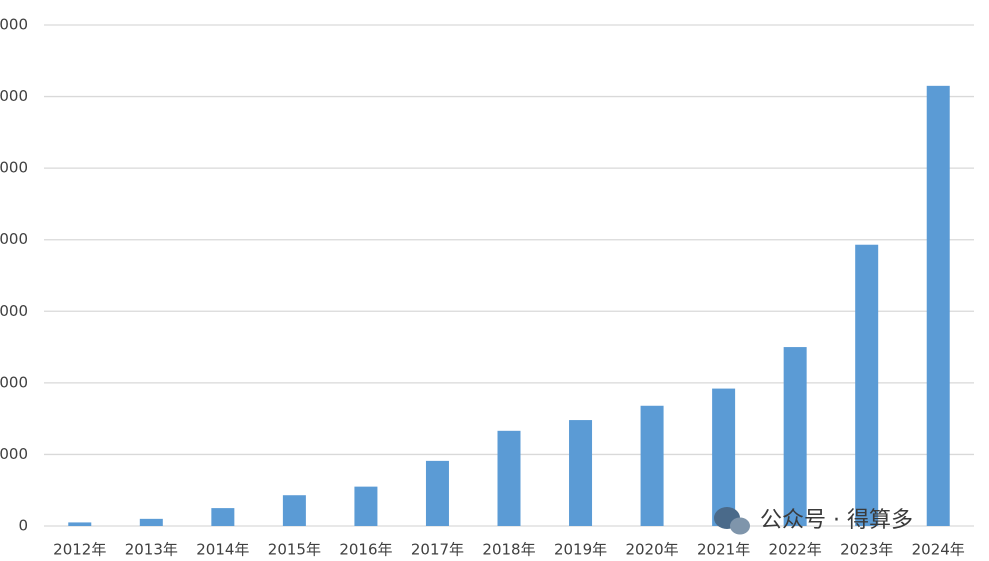  What do you see at coordinates (723, 550) in the screenshot?
I see `x-tick-label: 2021年` at bounding box center [723, 550].